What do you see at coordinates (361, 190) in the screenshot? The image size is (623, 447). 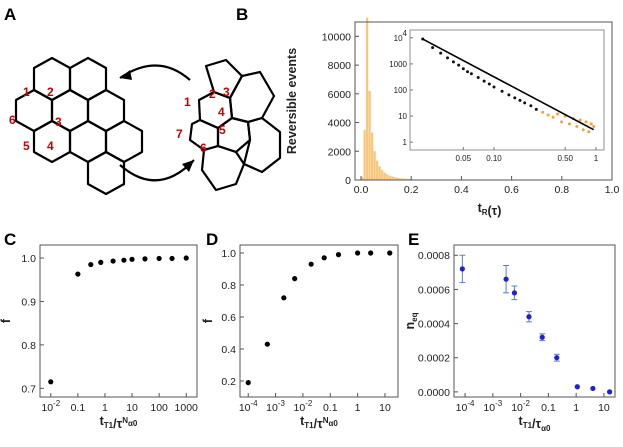 I see `x-tick-label: 0.0` at bounding box center [361, 190].